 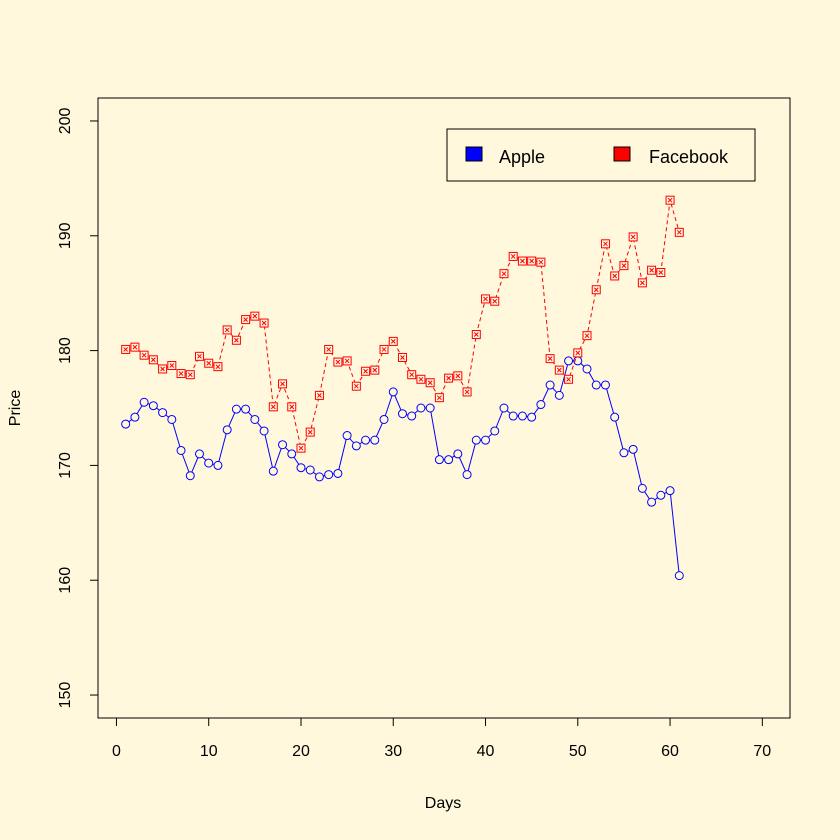 I want to click on x-tick-label: 70, so click(x=762, y=751).